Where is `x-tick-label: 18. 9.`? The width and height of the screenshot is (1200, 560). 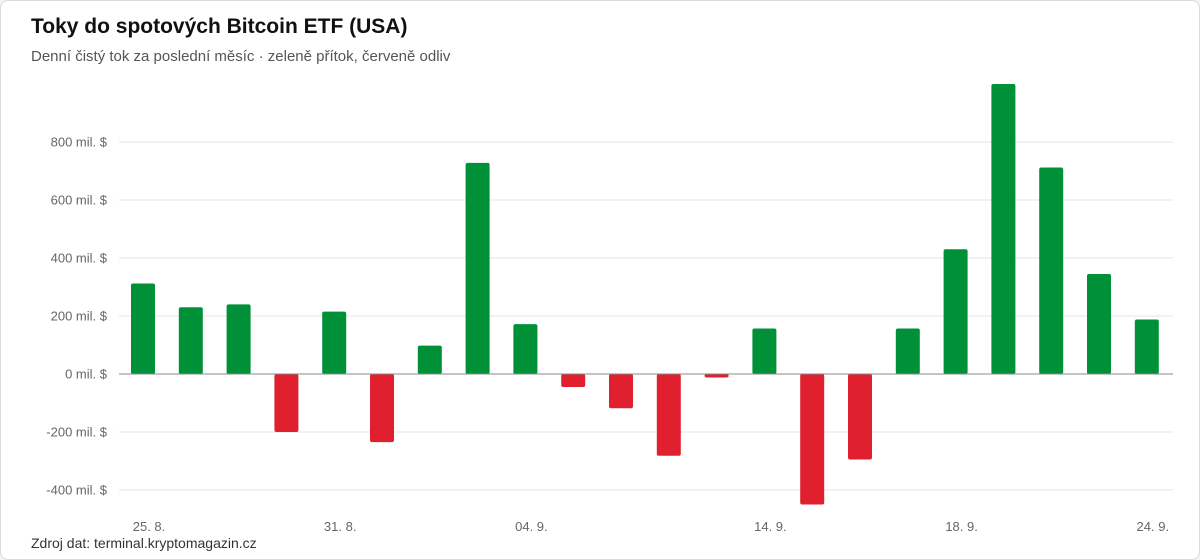
x-tick-label: 18. 9. is located at coordinates (961, 526).